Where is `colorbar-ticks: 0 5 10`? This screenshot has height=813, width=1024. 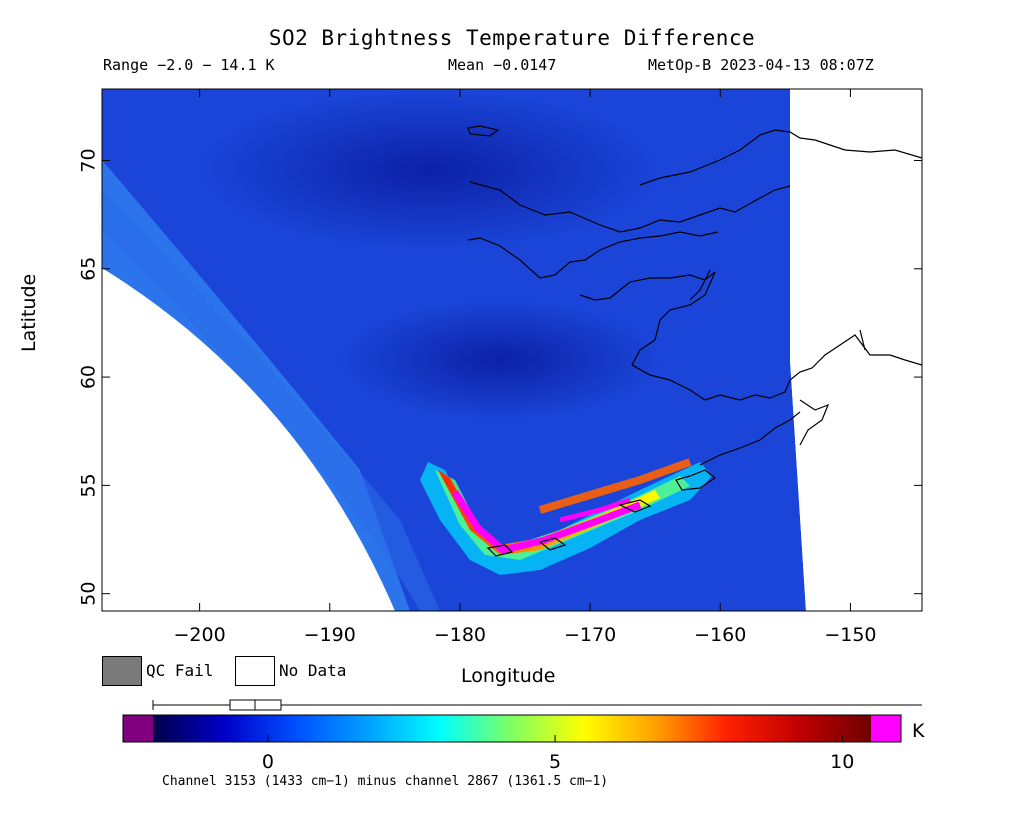 colorbar-ticks: 0 5 10 is located at coordinates (558, 754).